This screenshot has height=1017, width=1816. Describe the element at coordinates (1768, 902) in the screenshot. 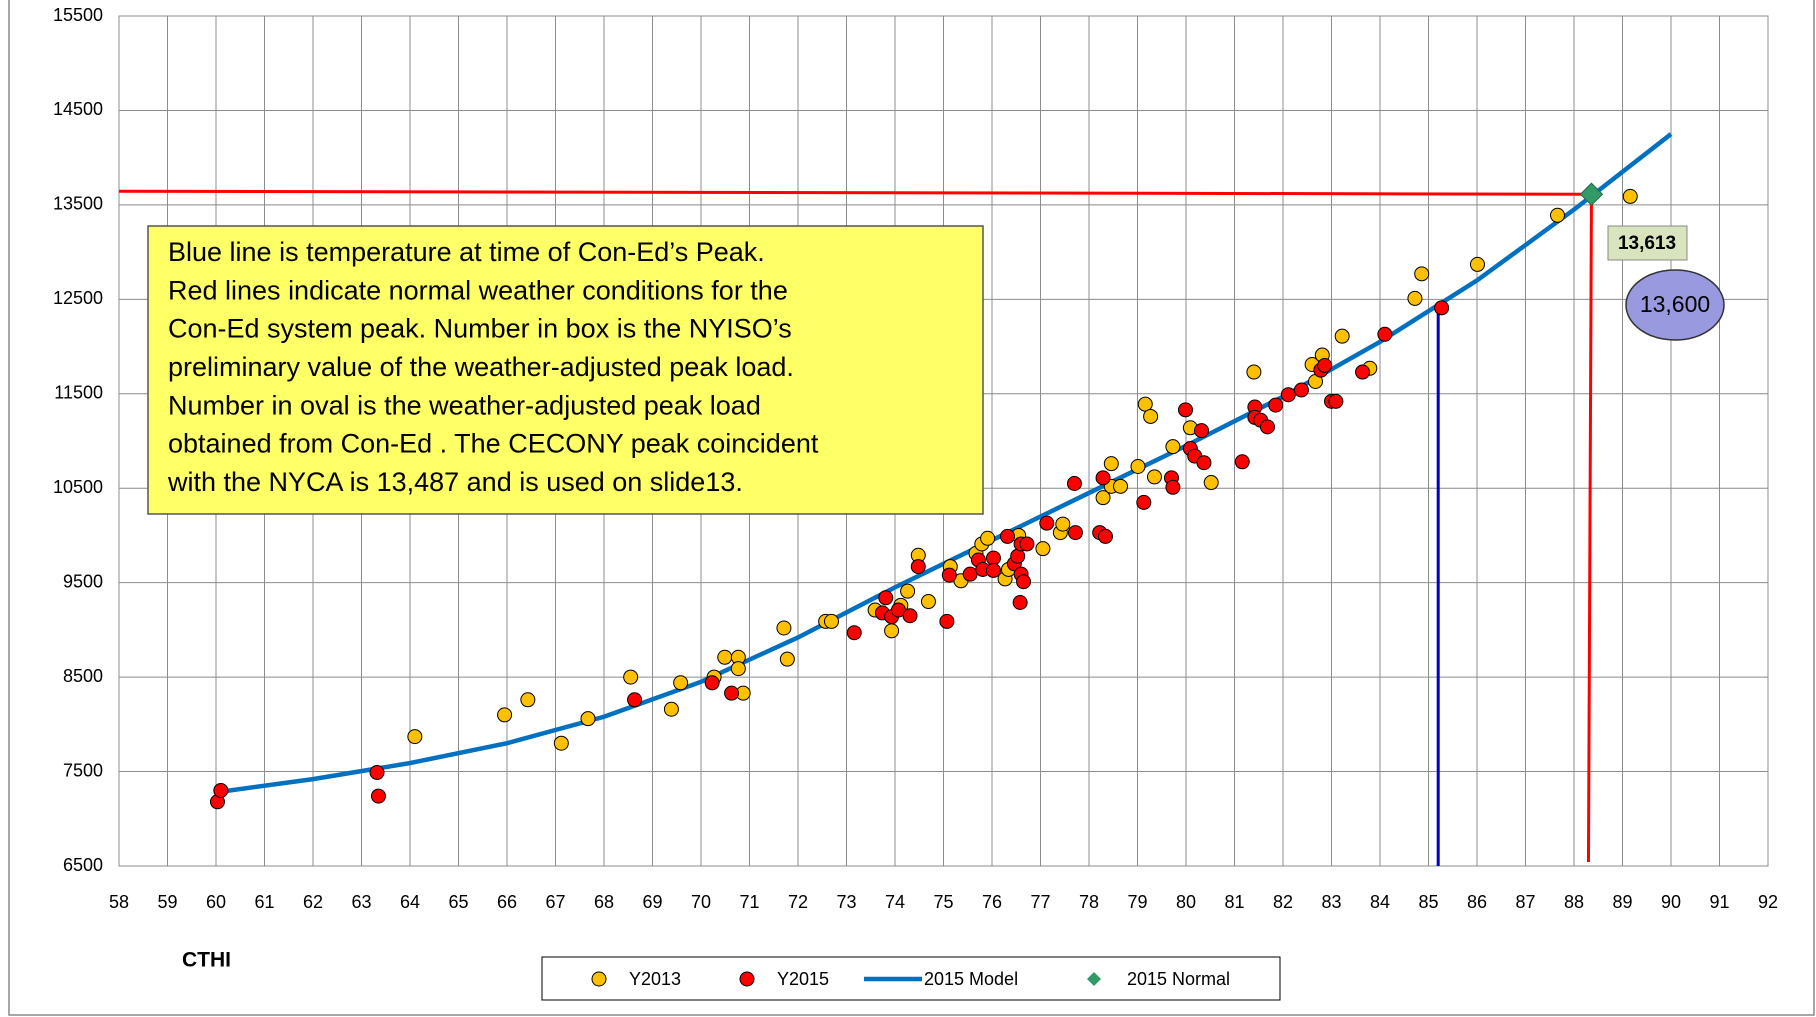

I see `x-tick-label: 92` at that location.